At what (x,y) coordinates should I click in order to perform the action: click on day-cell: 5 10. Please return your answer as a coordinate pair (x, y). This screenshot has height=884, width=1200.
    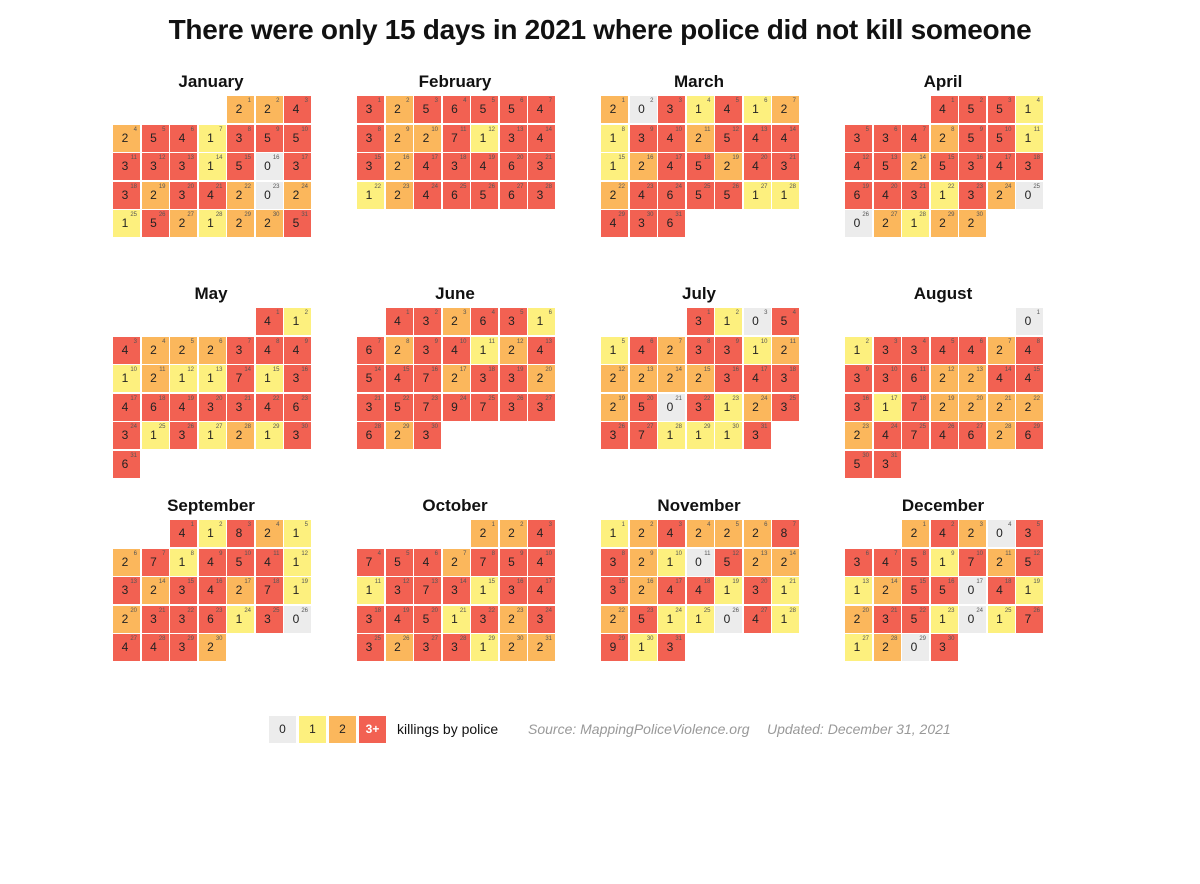
    Looking at the image, I should click on (297, 138).